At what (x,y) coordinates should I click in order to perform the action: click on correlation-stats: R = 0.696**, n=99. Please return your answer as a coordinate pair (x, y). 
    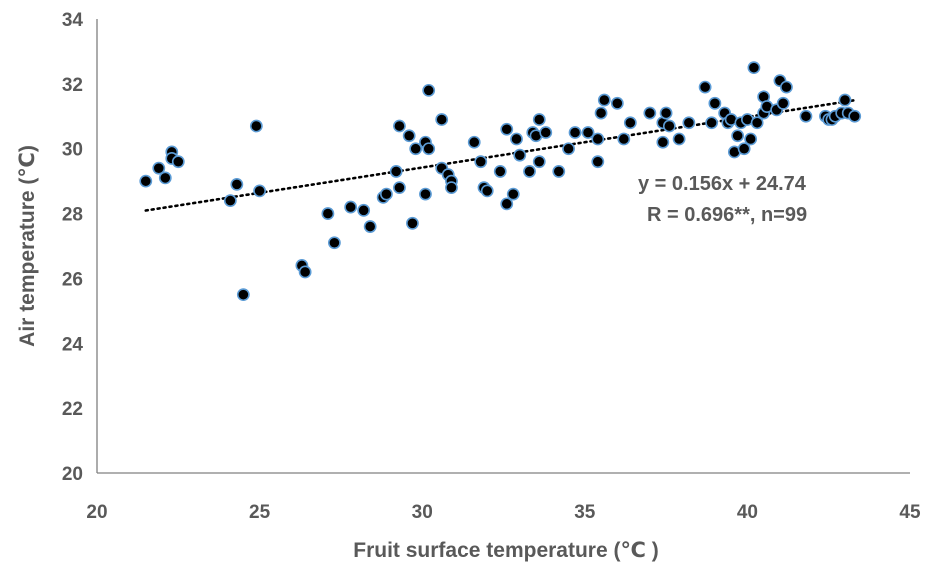
    Looking at the image, I should click on (727, 215).